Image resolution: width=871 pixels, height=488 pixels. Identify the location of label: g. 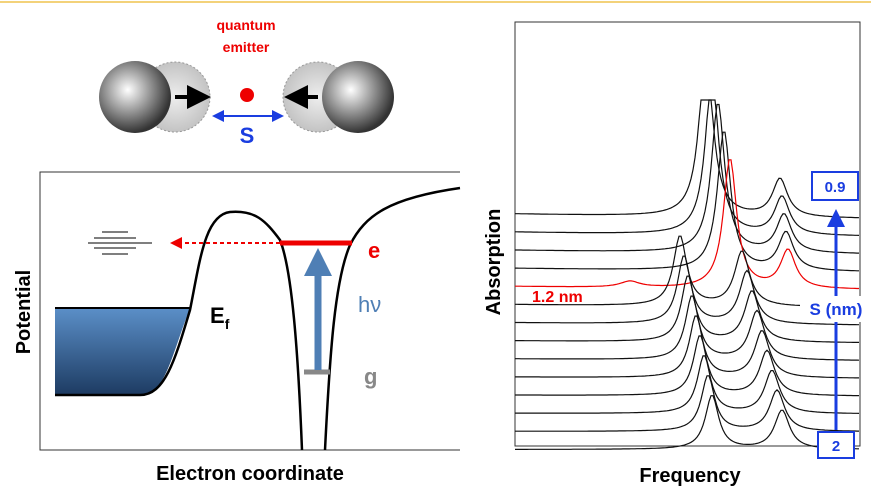
(370, 376).